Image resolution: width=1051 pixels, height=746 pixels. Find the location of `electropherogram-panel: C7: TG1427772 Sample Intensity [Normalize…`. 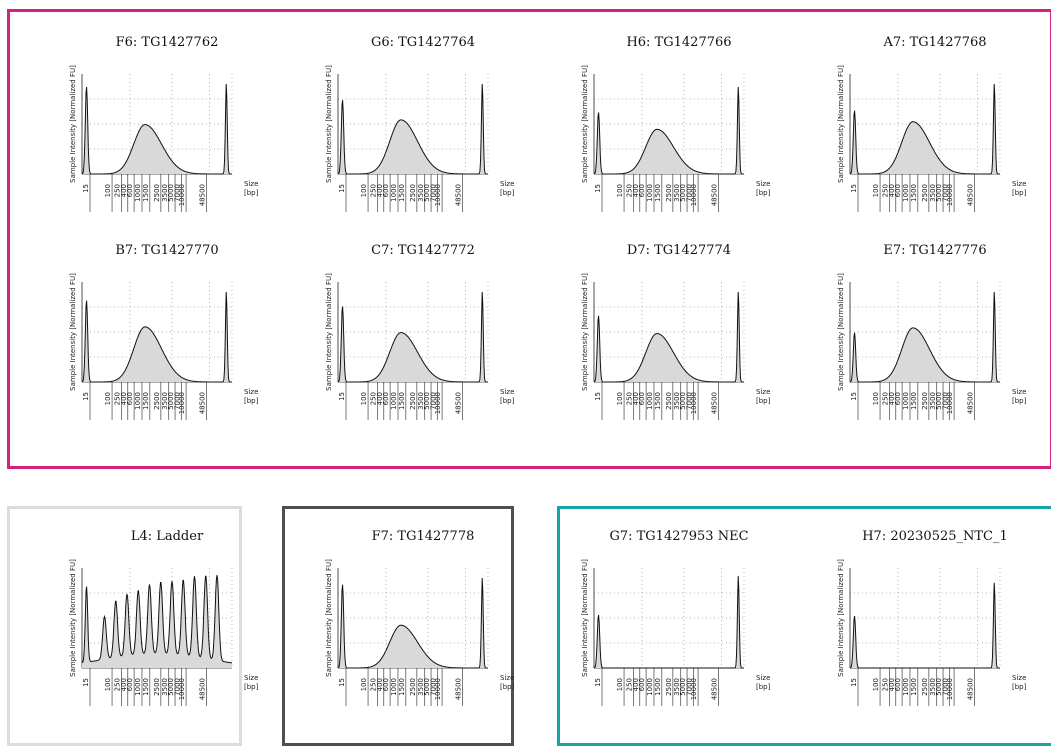

electropherogram-panel: C7: TG1427772 Sample Intensity [Normalize… is located at coordinates (420, 331).